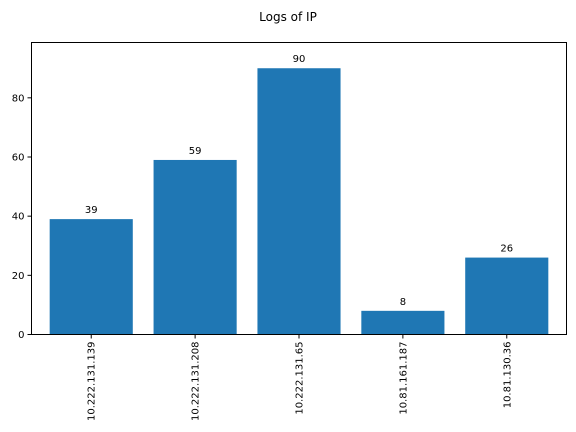  I want to click on bar-value-label: 26, so click(506, 249).